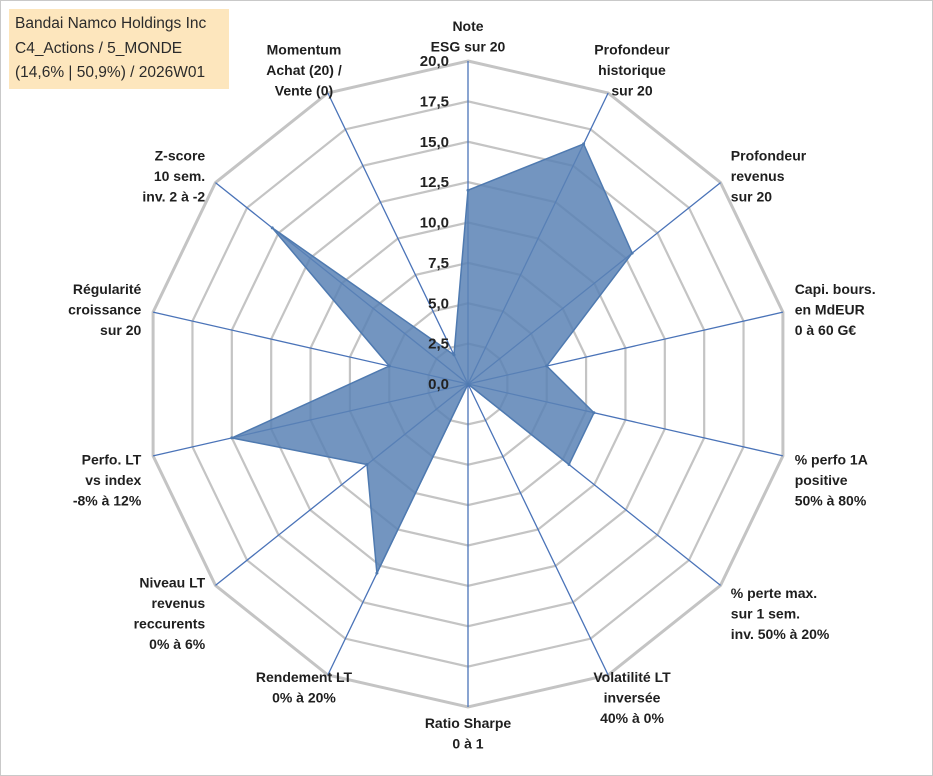 This screenshot has height=776, width=933. I want to click on axis-label-line: en MdEUR, so click(830, 310).